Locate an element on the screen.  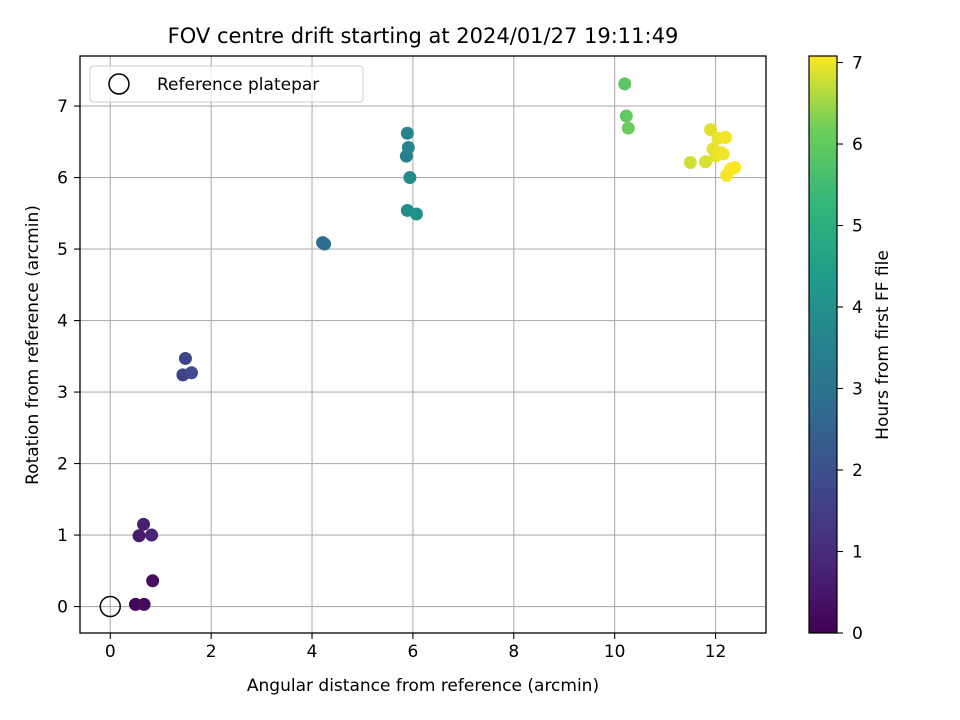
colorbar-gradient is located at coordinates (823, 344).